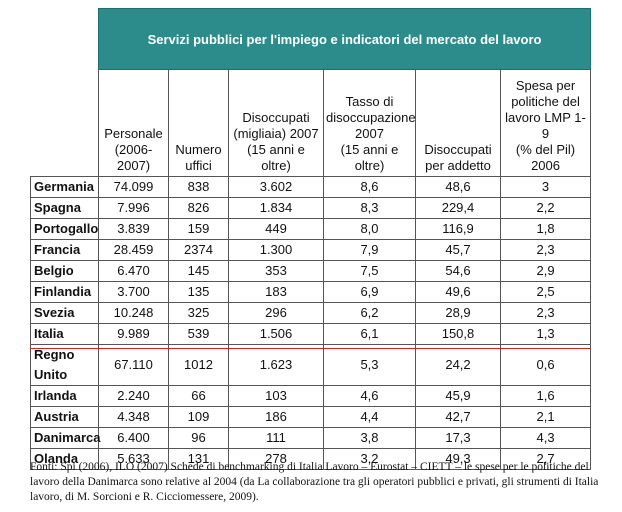 Image resolution: width=622 pixels, height=512 pixels. I want to click on table-row: Irlanda 2.240 66 103 4,6 45,9 1,6, so click(311, 396).